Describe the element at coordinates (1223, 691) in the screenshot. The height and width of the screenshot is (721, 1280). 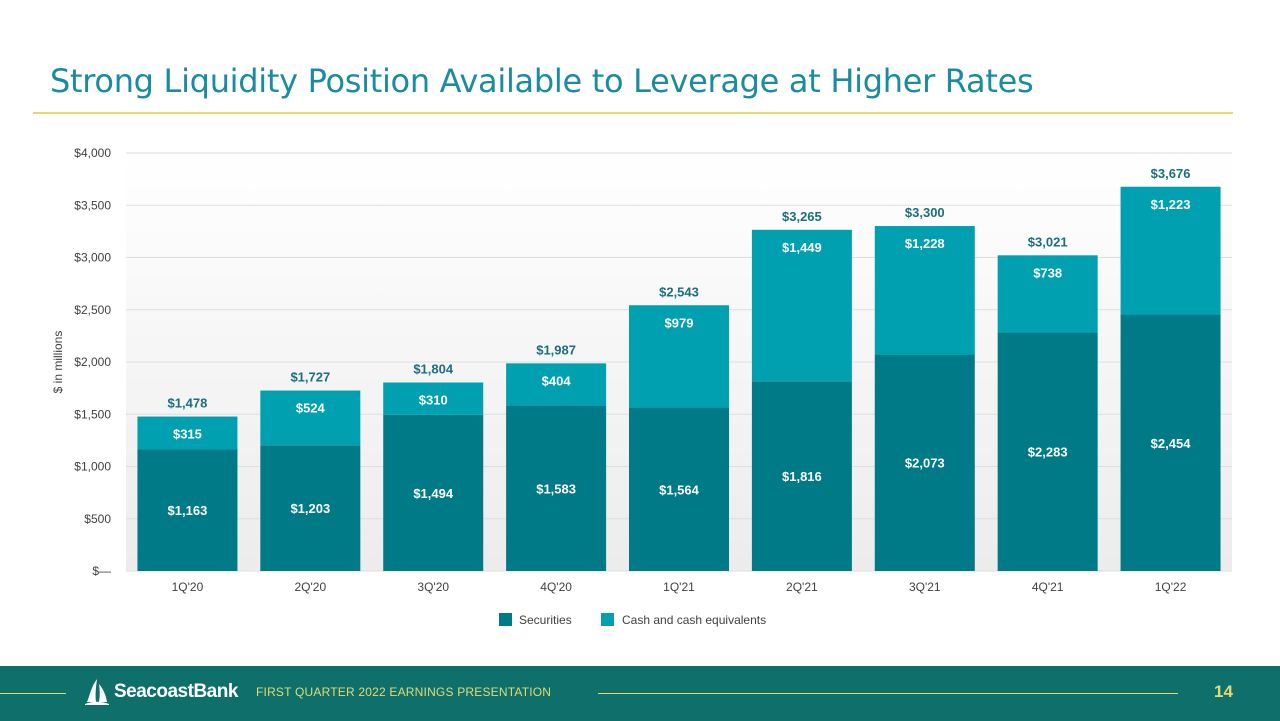
I see `page-number: 14` at that location.